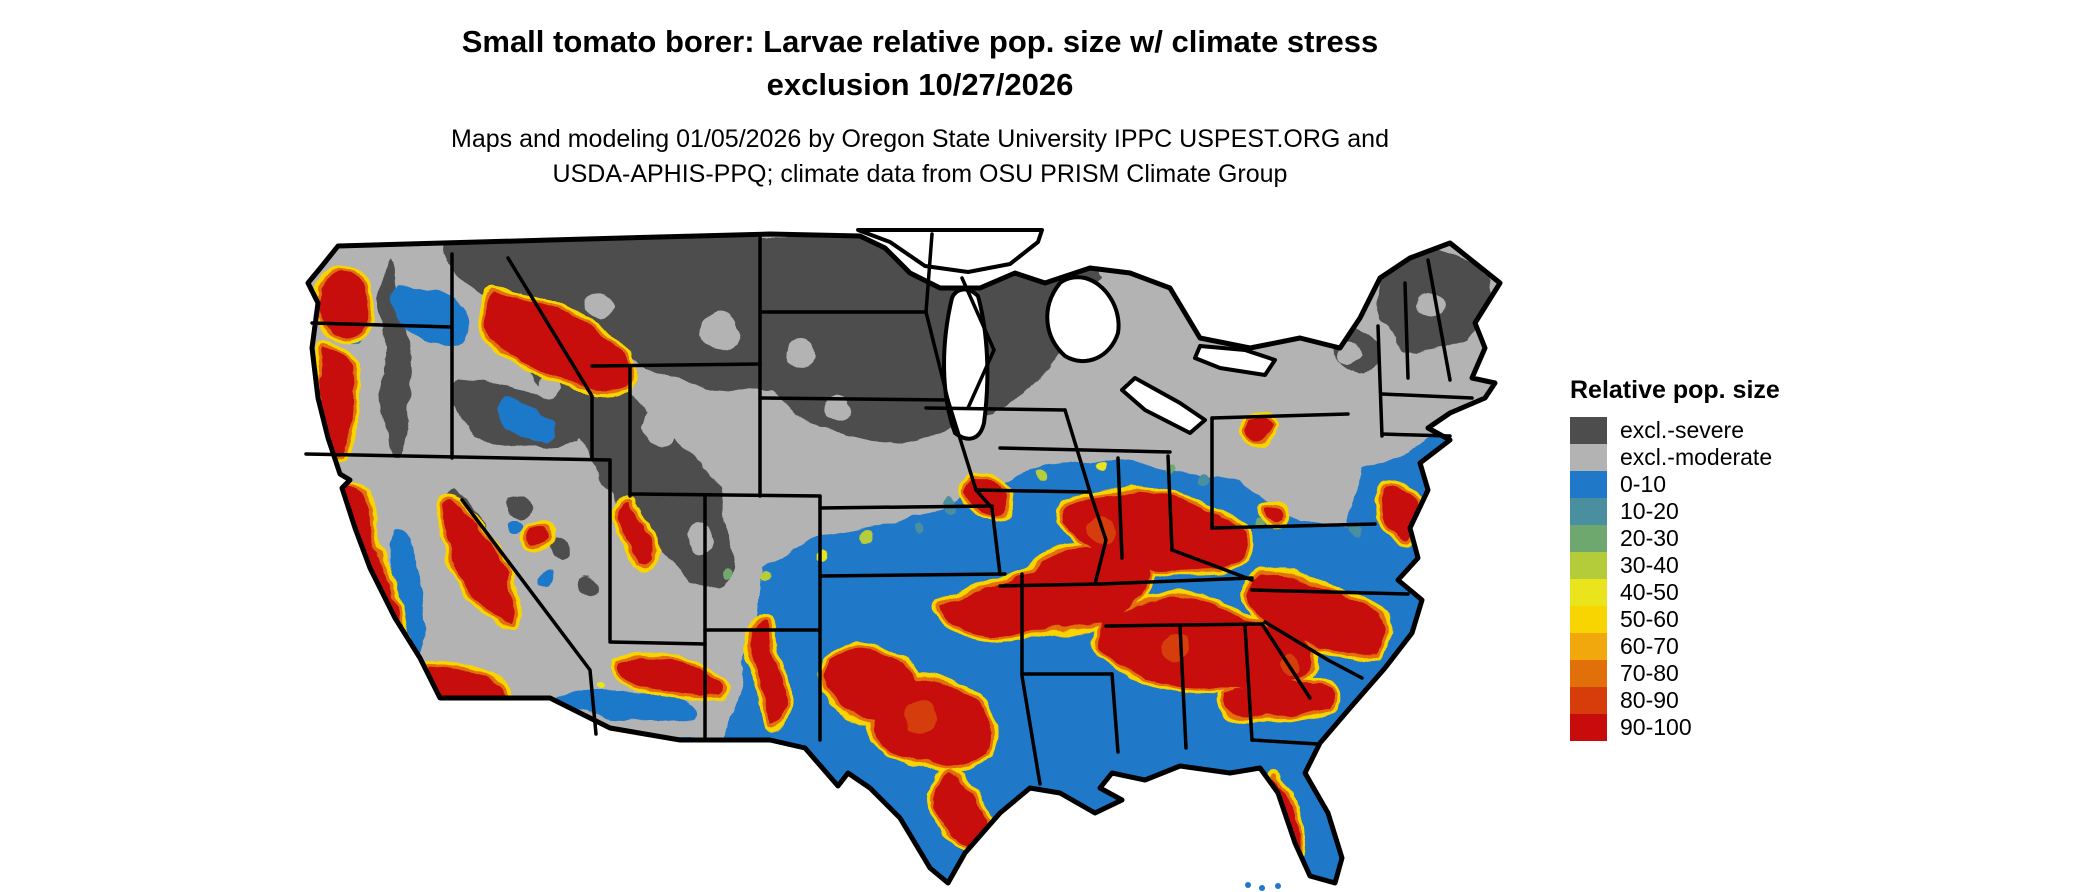 The height and width of the screenshot is (892, 2100). Describe the element at coordinates (1649, 700) in the screenshot. I see `legend-label: 80-90` at that location.